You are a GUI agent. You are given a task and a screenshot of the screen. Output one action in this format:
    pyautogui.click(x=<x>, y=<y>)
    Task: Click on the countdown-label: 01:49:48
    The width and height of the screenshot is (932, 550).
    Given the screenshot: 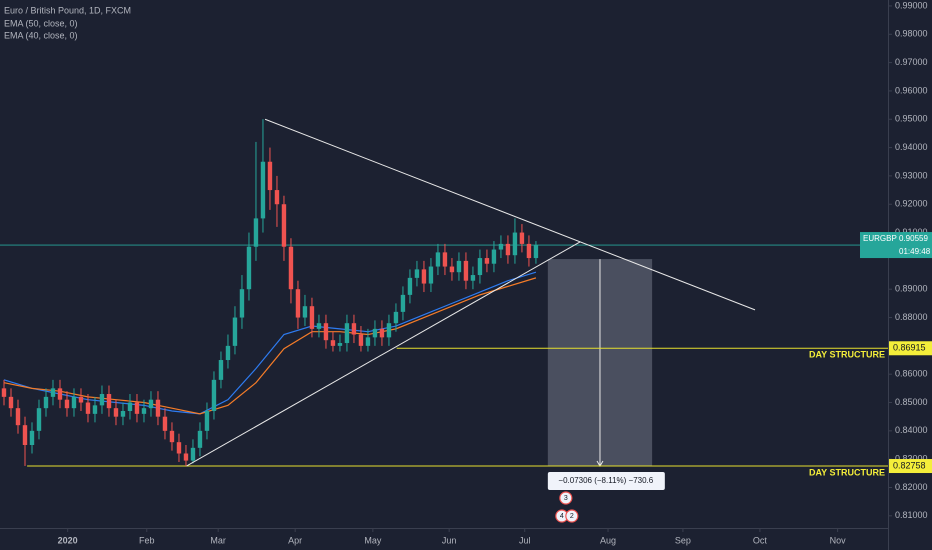 What is the action you would take?
    pyautogui.click(x=915, y=251)
    